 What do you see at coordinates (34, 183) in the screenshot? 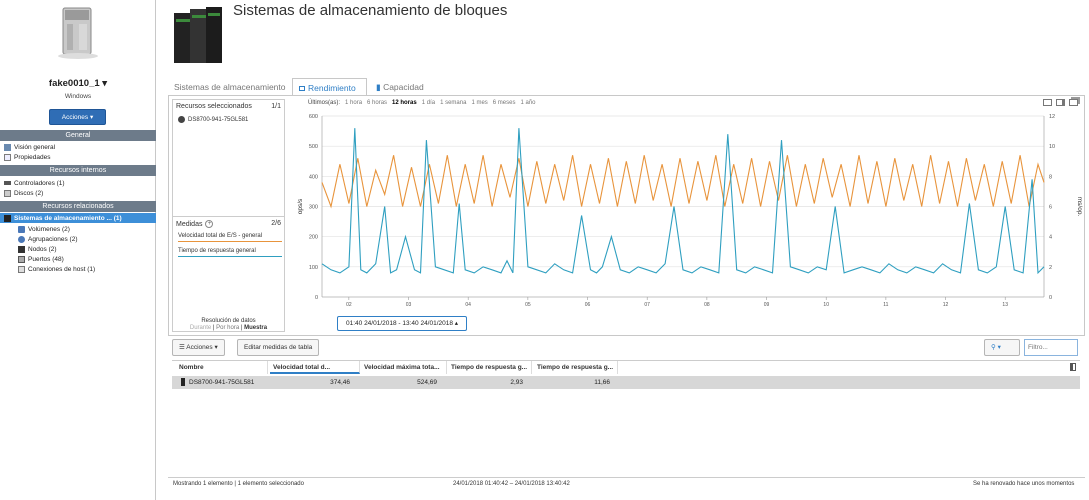
I see `sidebar-item-controllers: Controladores (1)` at bounding box center [34, 183].